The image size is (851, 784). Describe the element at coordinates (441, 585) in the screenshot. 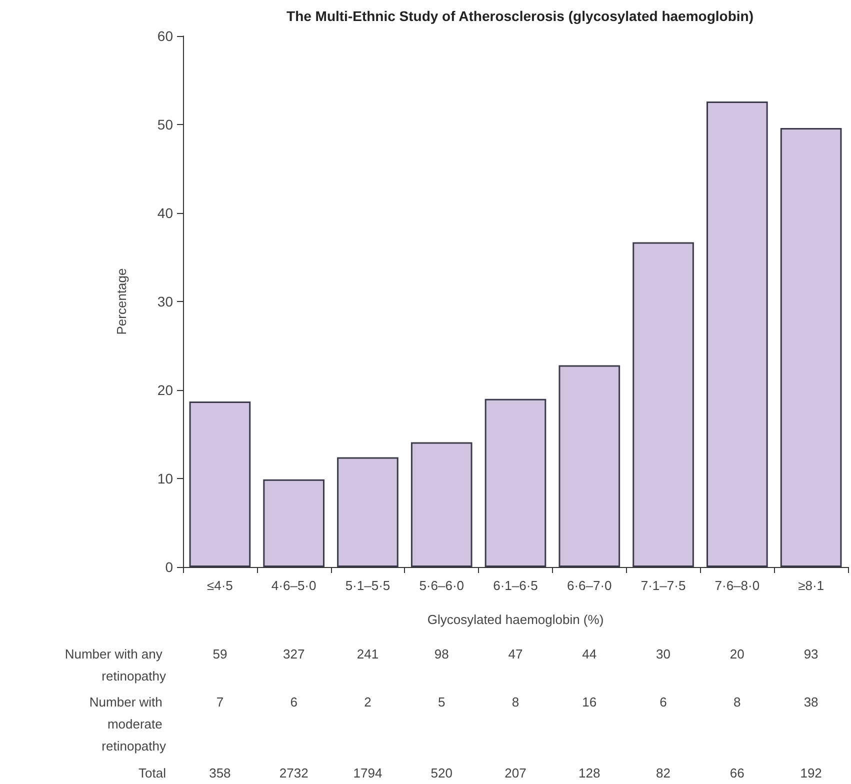

I see `x-tick-label: 5·6–6·0` at that location.